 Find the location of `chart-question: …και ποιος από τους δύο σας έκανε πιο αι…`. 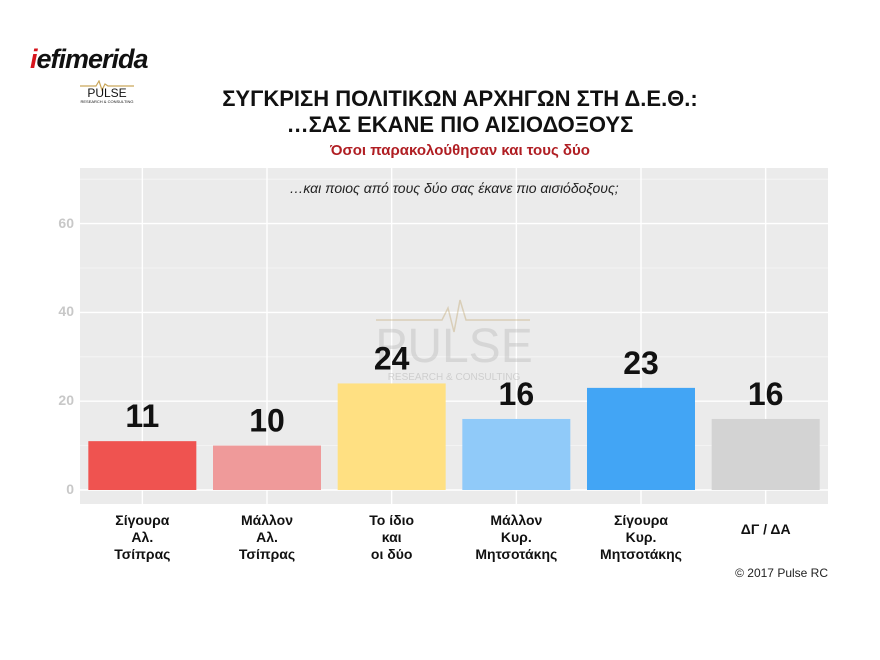

chart-question: …και ποιος από τους δύο σας έκανε πιο αι… is located at coordinates (454, 188).